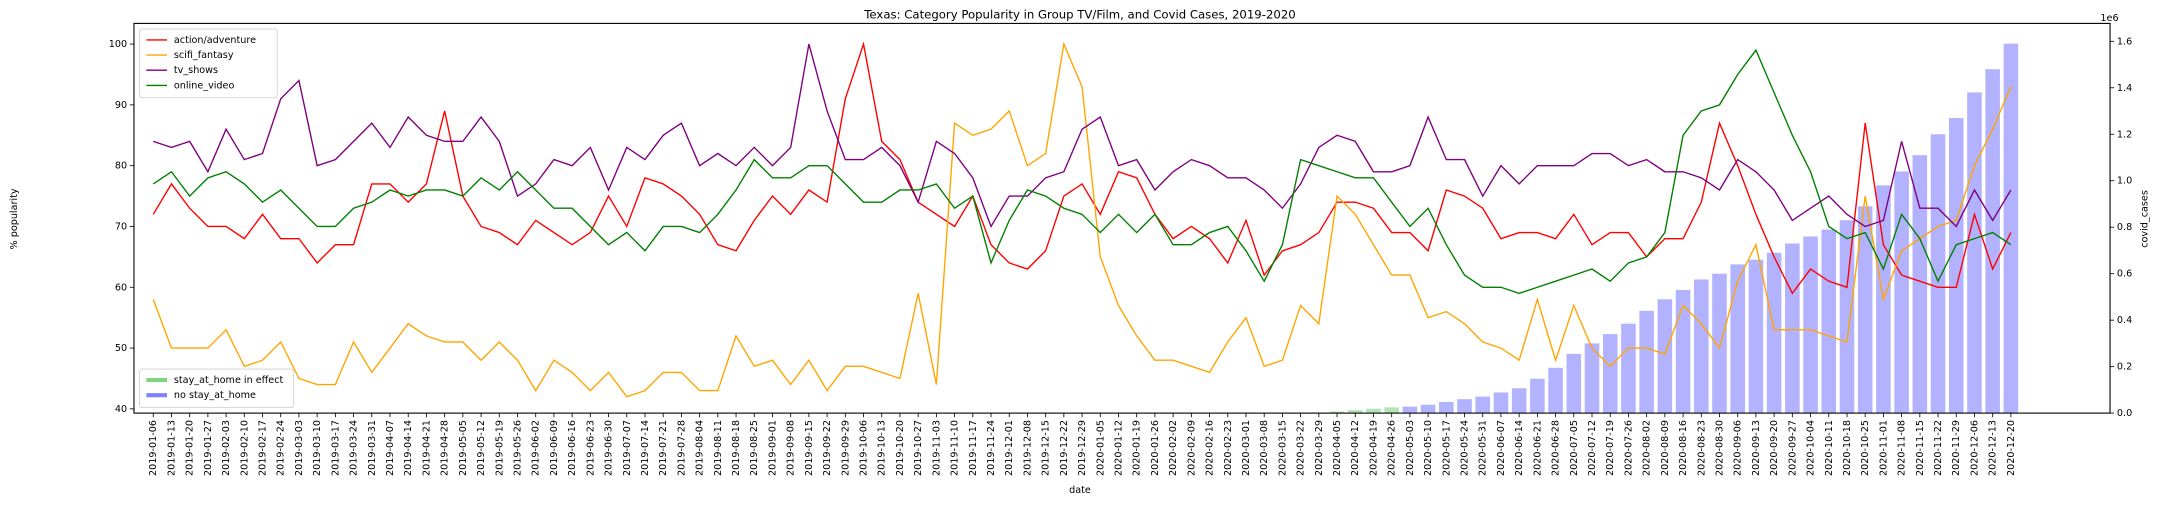  What do you see at coordinates (190, 448) in the screenshot?
I see `x-tick-label: 2019-01-20` at bounding box center [190, 448].